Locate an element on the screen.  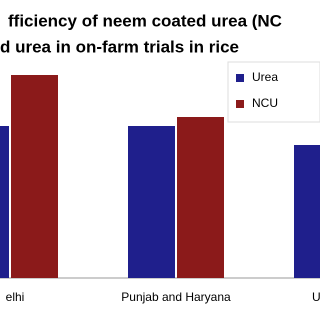
legend-label: NCU is located at coordinates (265, 103).